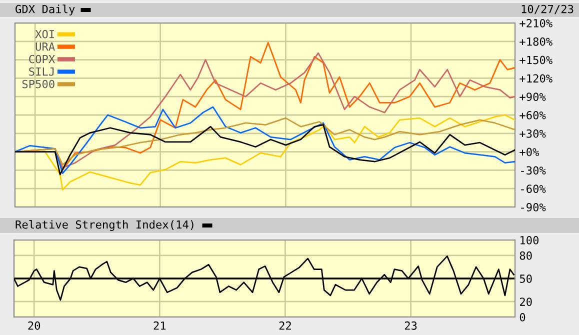  Describe the element at coordinates (533, 115) in the screenshot. I see `y-tick-label: +60%` at that location.